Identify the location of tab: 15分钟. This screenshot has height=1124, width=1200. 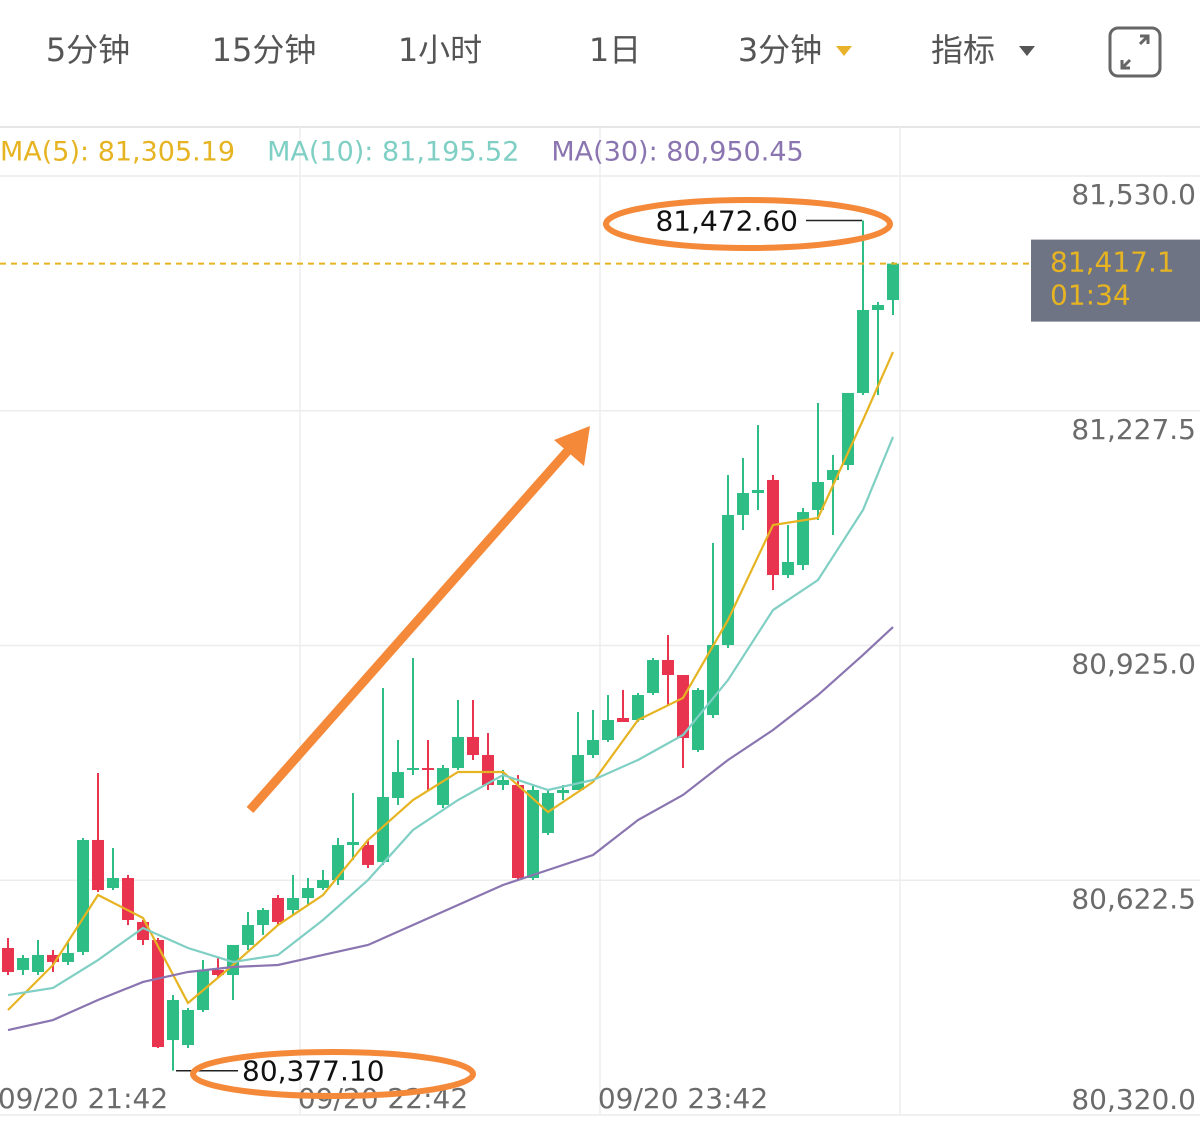
(264, 50).